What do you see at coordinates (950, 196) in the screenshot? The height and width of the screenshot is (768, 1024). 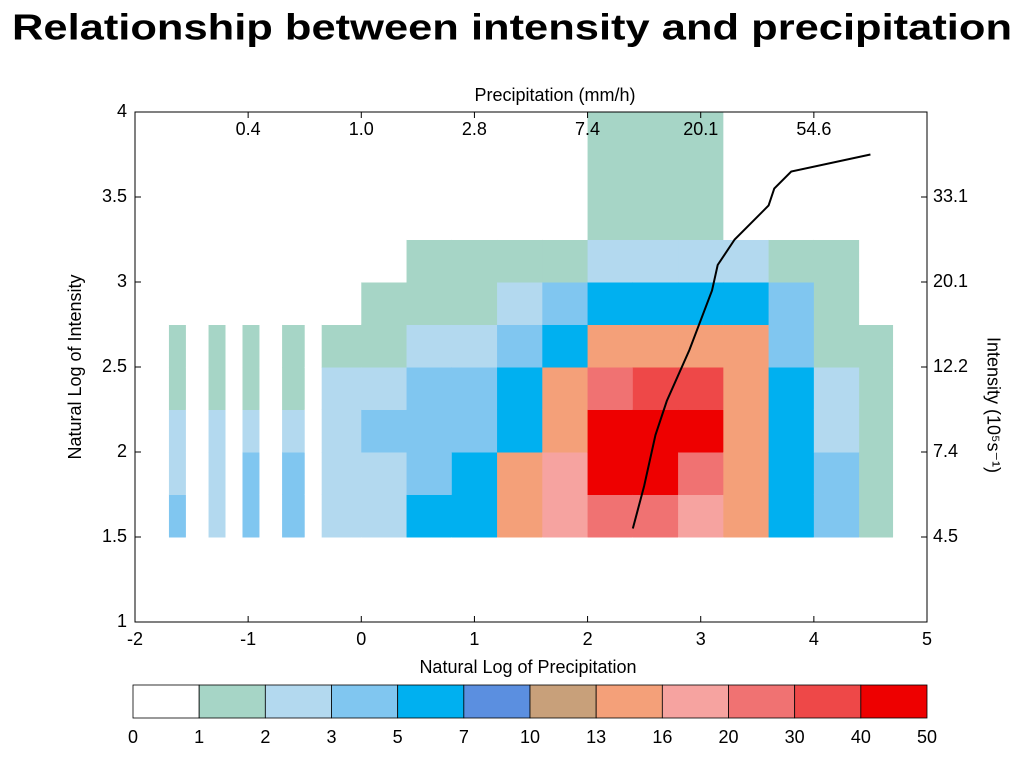 I see `y2-tick-label: 33.1` at bounding box center [950, 196].